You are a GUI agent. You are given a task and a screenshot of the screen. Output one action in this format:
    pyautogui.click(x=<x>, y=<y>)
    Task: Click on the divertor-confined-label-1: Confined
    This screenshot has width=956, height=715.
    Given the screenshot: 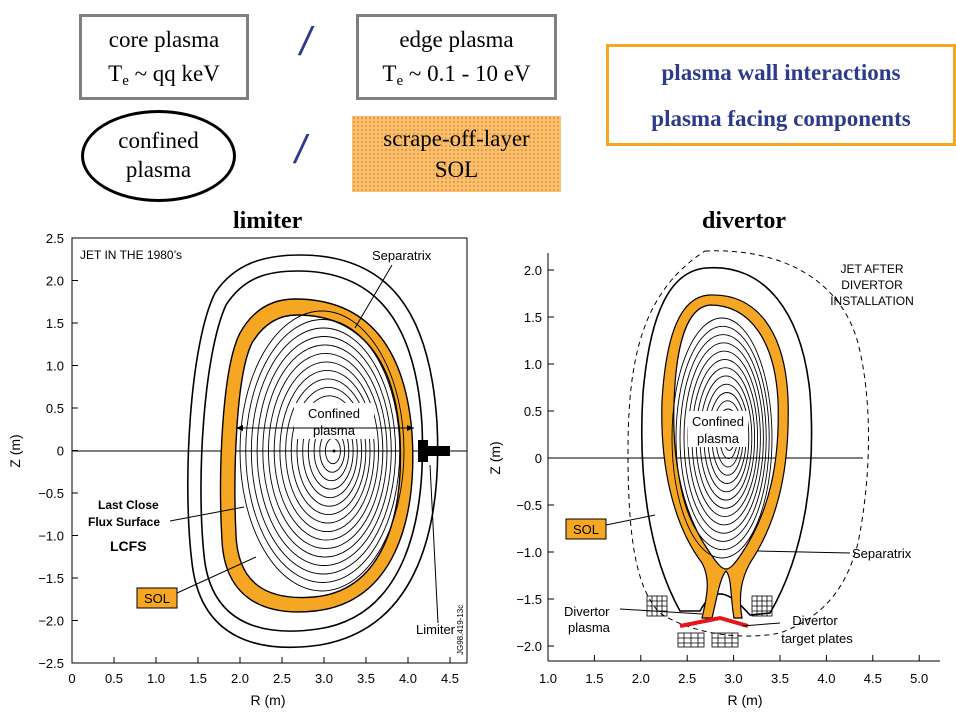 What is the action you would take?
    pyautogui.click(x=718, y=421)
    